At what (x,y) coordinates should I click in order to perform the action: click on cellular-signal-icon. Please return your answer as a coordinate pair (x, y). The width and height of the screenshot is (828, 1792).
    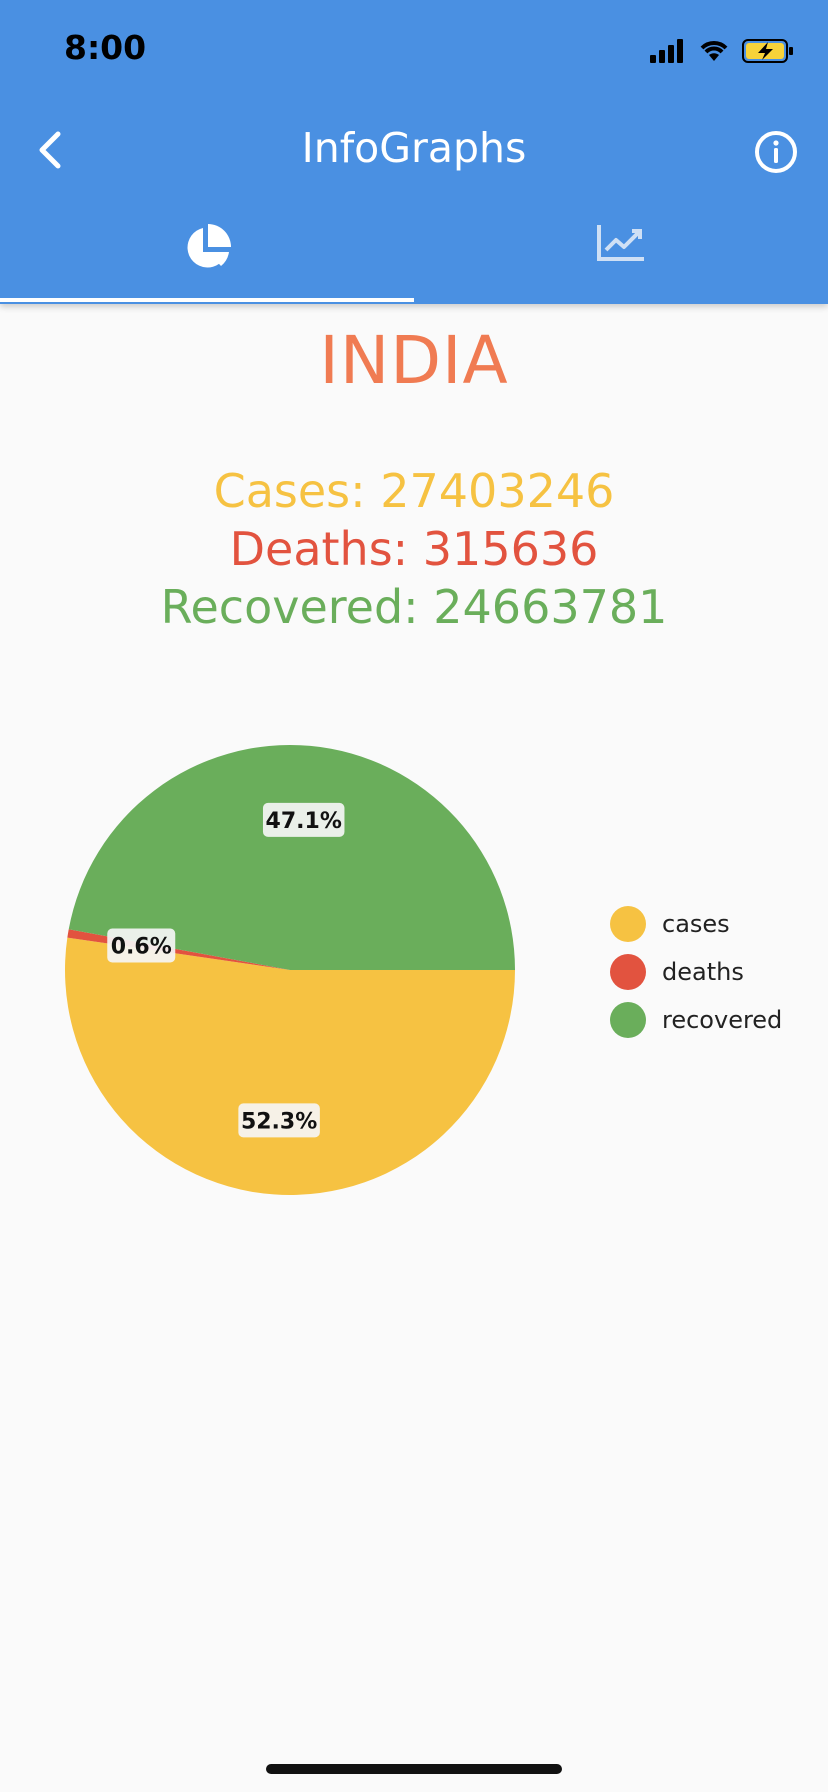
    Looking at the image, I should click on (666, 51).